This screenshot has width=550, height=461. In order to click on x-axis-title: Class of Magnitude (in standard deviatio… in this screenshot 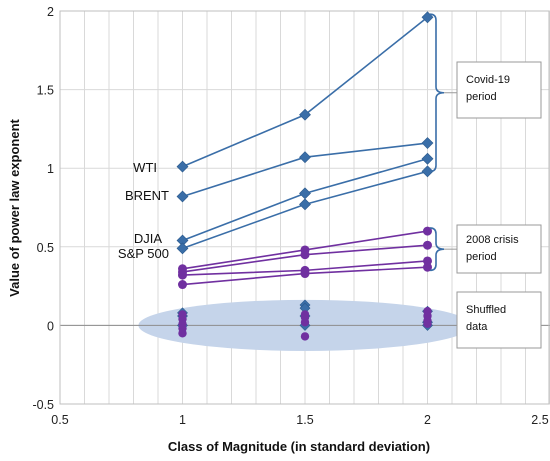, I will do `click(299, 446)`.